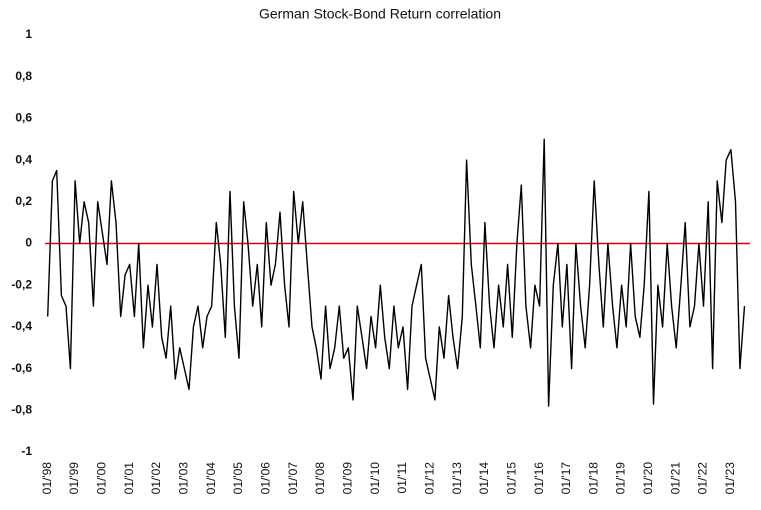 The image size is (761, 510). I want to click on x-tick-label: 01/'22, so click(703, 478).